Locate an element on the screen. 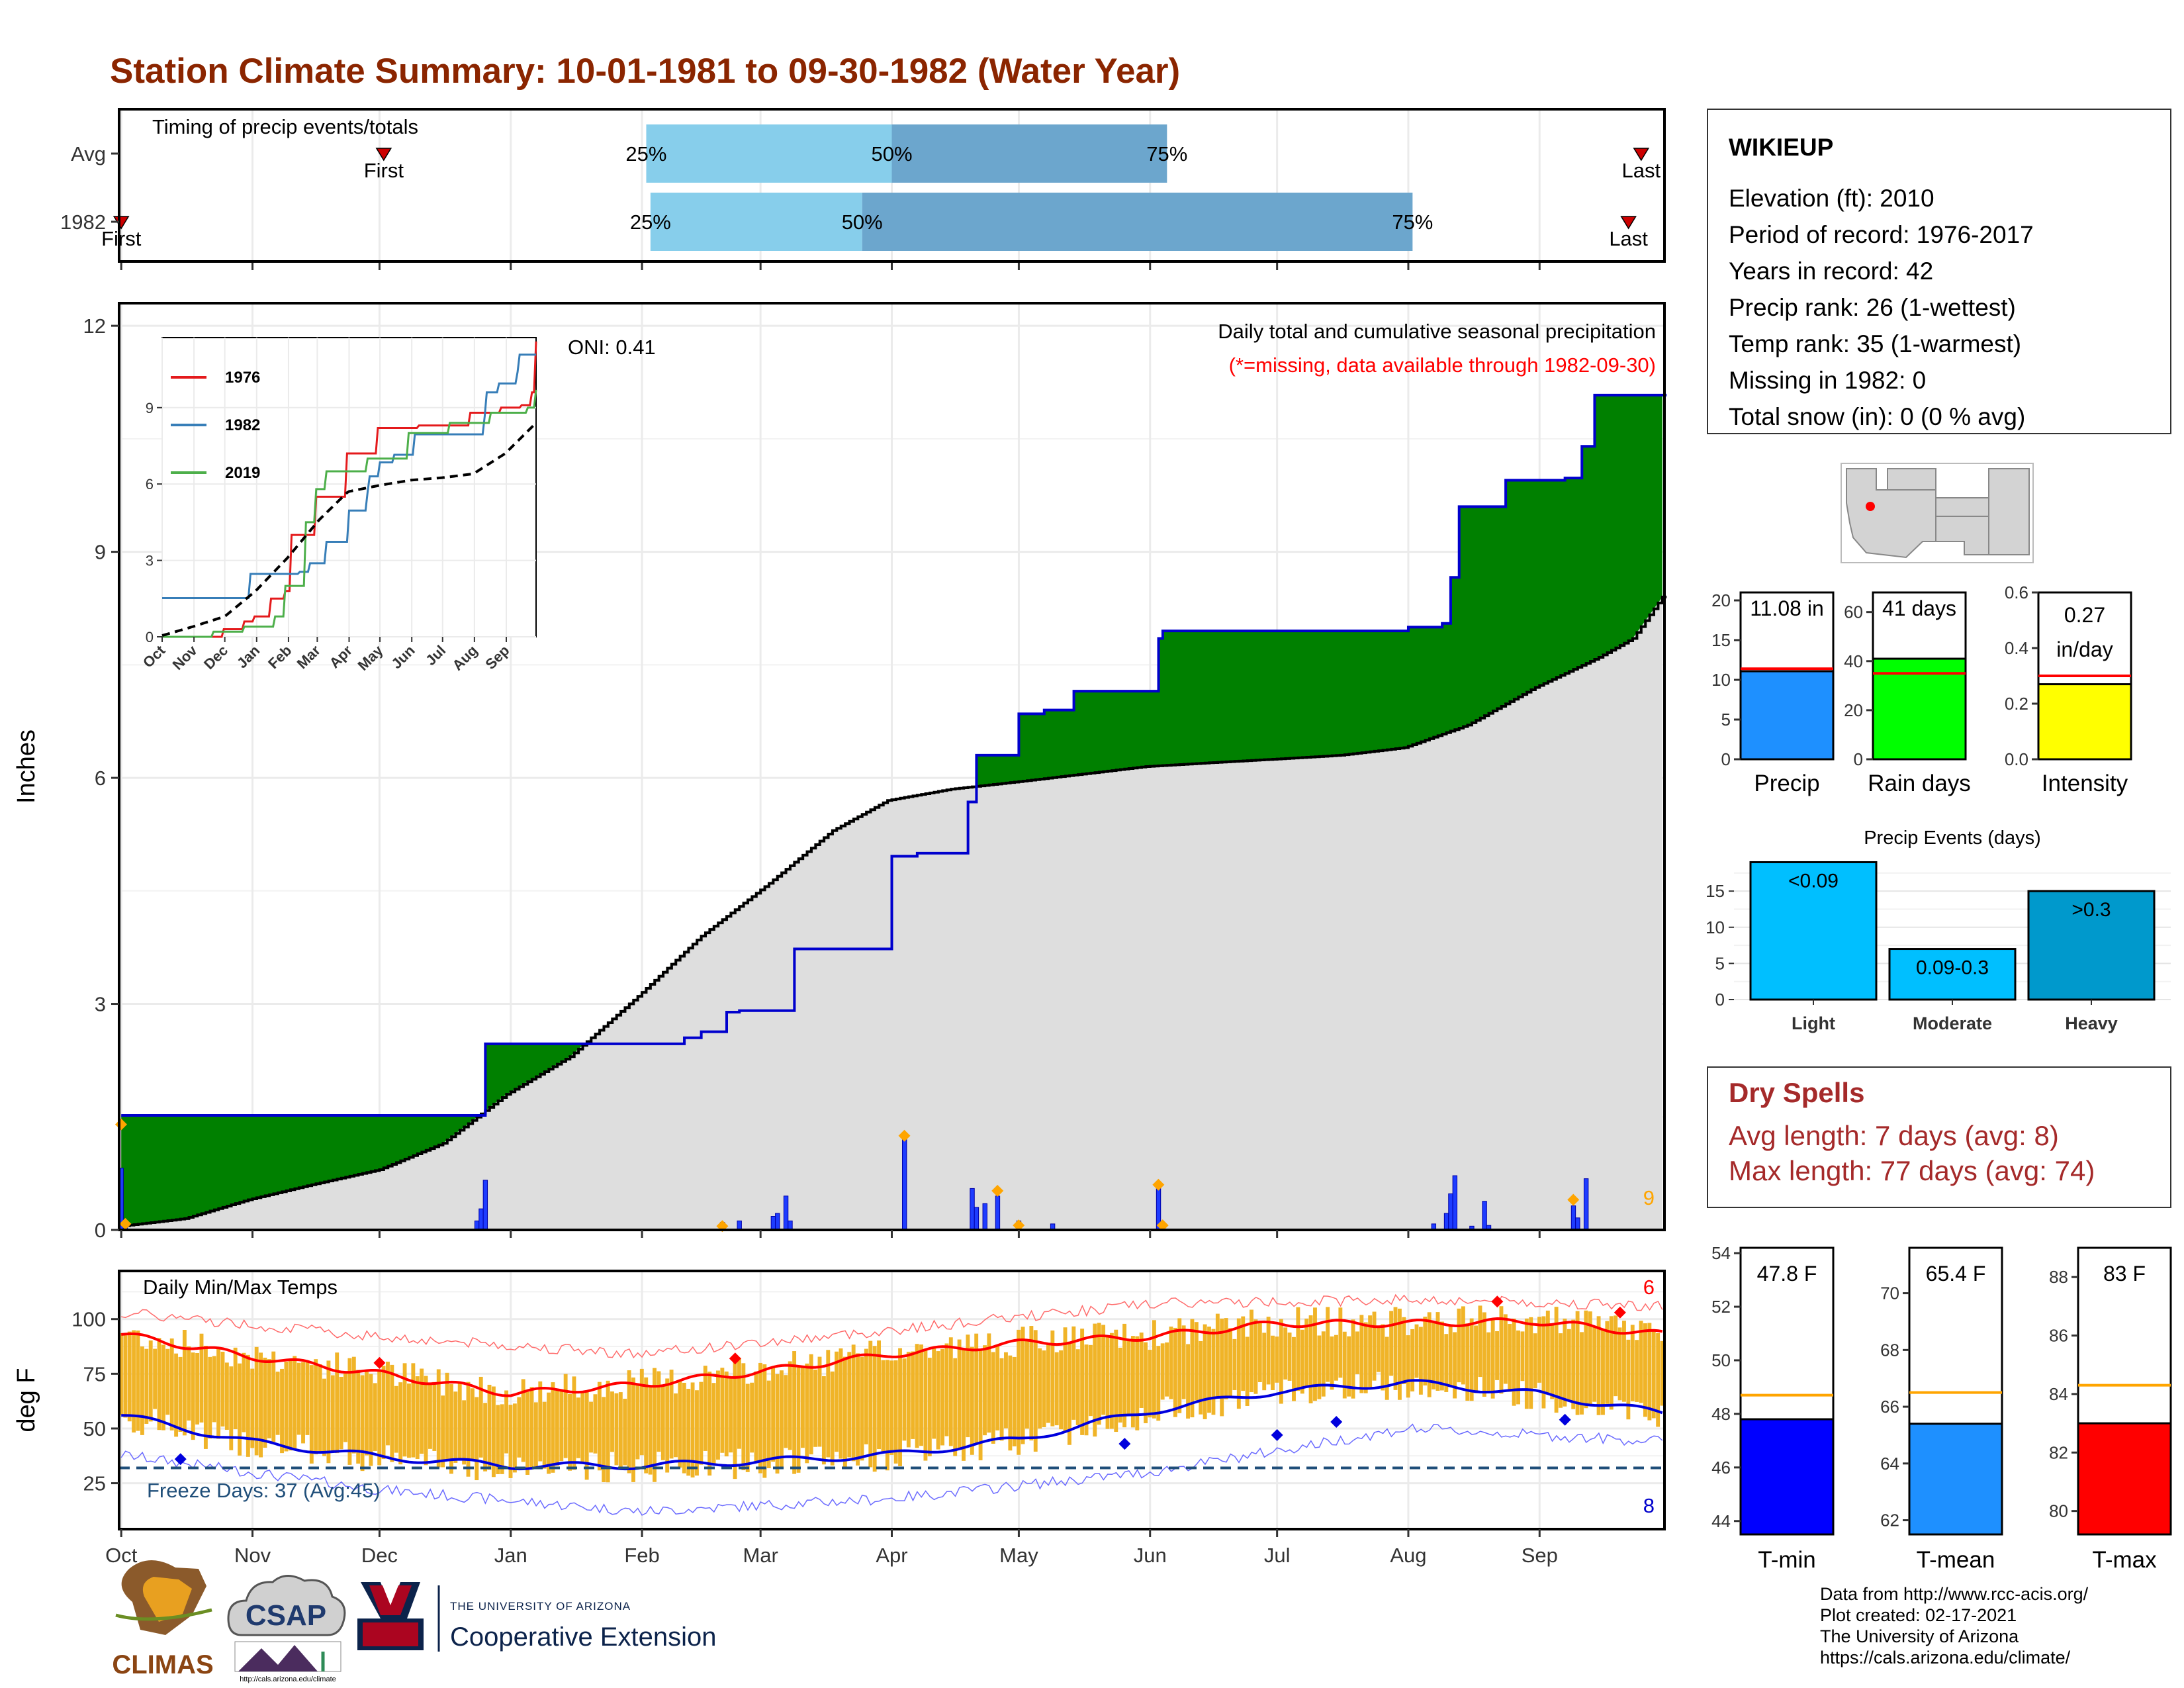 The image size is (2184, 1688). events-category-label: Moderate is located at coordinates (1952, 1023).